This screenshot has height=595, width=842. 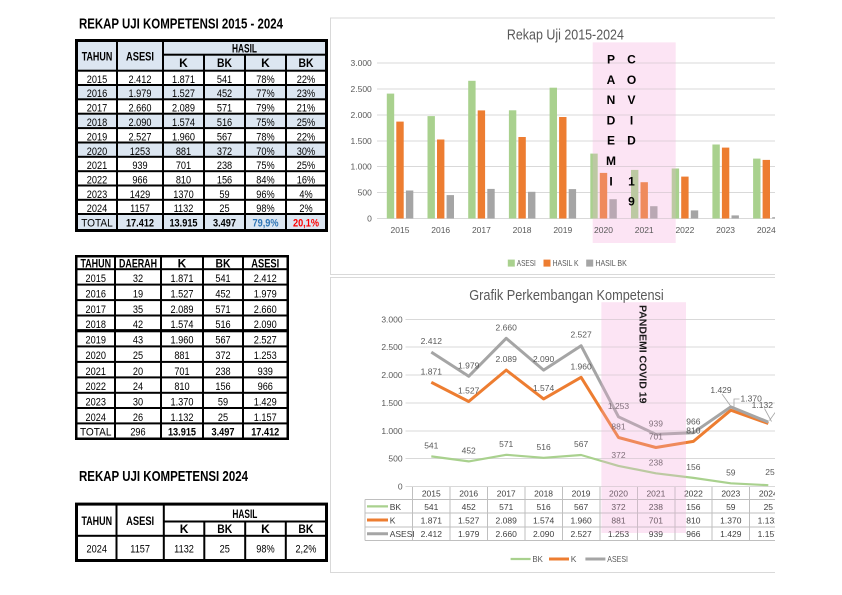 What do you see at coordinates (305, 209) in the screenshot?
I see `svg-text: 2%` at bounding box center [305, 209].